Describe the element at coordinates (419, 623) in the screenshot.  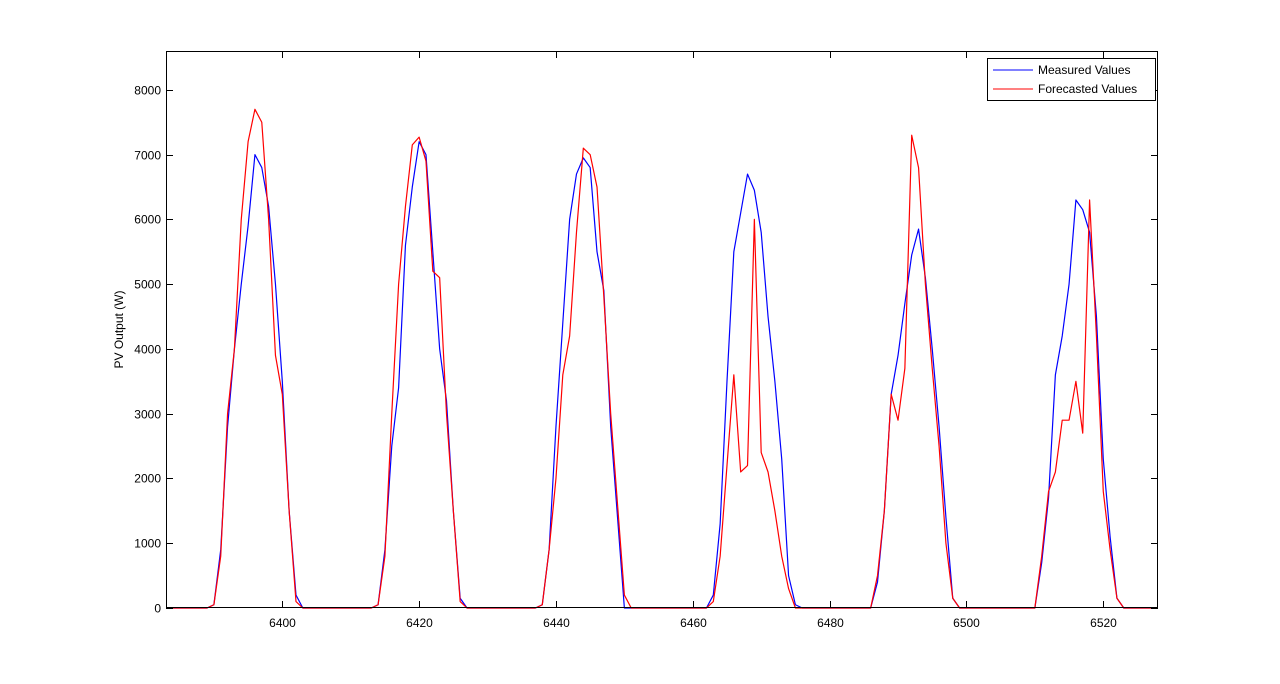
I see `x-tick-label: 6420` at that location.